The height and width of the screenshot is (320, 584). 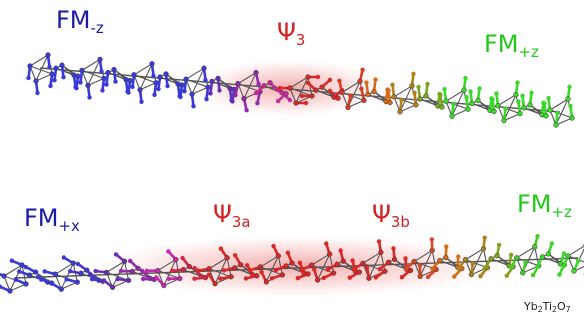 I want to click on formula-yb-count: 2, so click(x=540, y=310).